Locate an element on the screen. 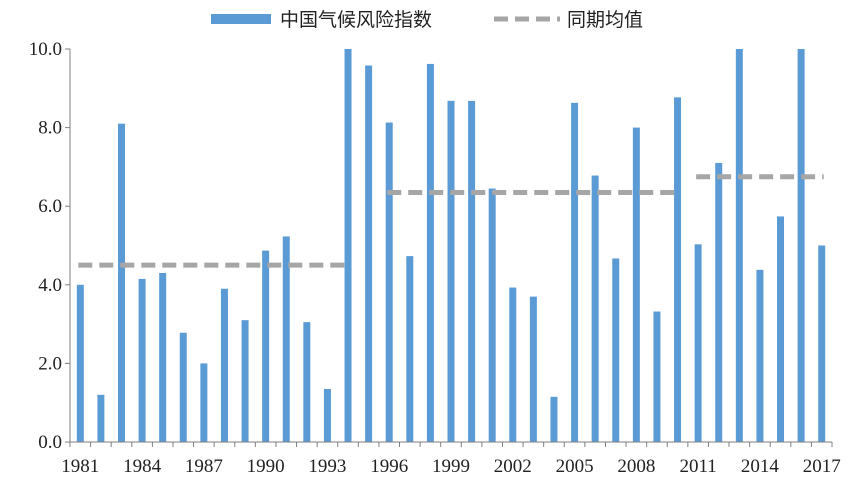  bar-1995 is located at coordinates (369, 254).